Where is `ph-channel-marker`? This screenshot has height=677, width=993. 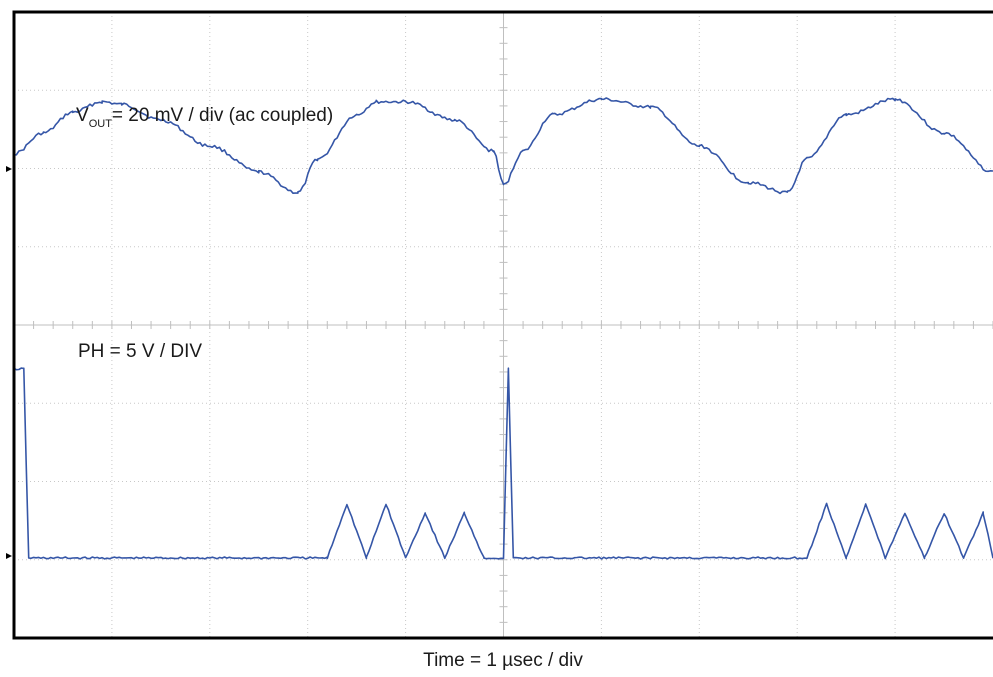 ph-channel-marker is located at coordinates (9, 556).